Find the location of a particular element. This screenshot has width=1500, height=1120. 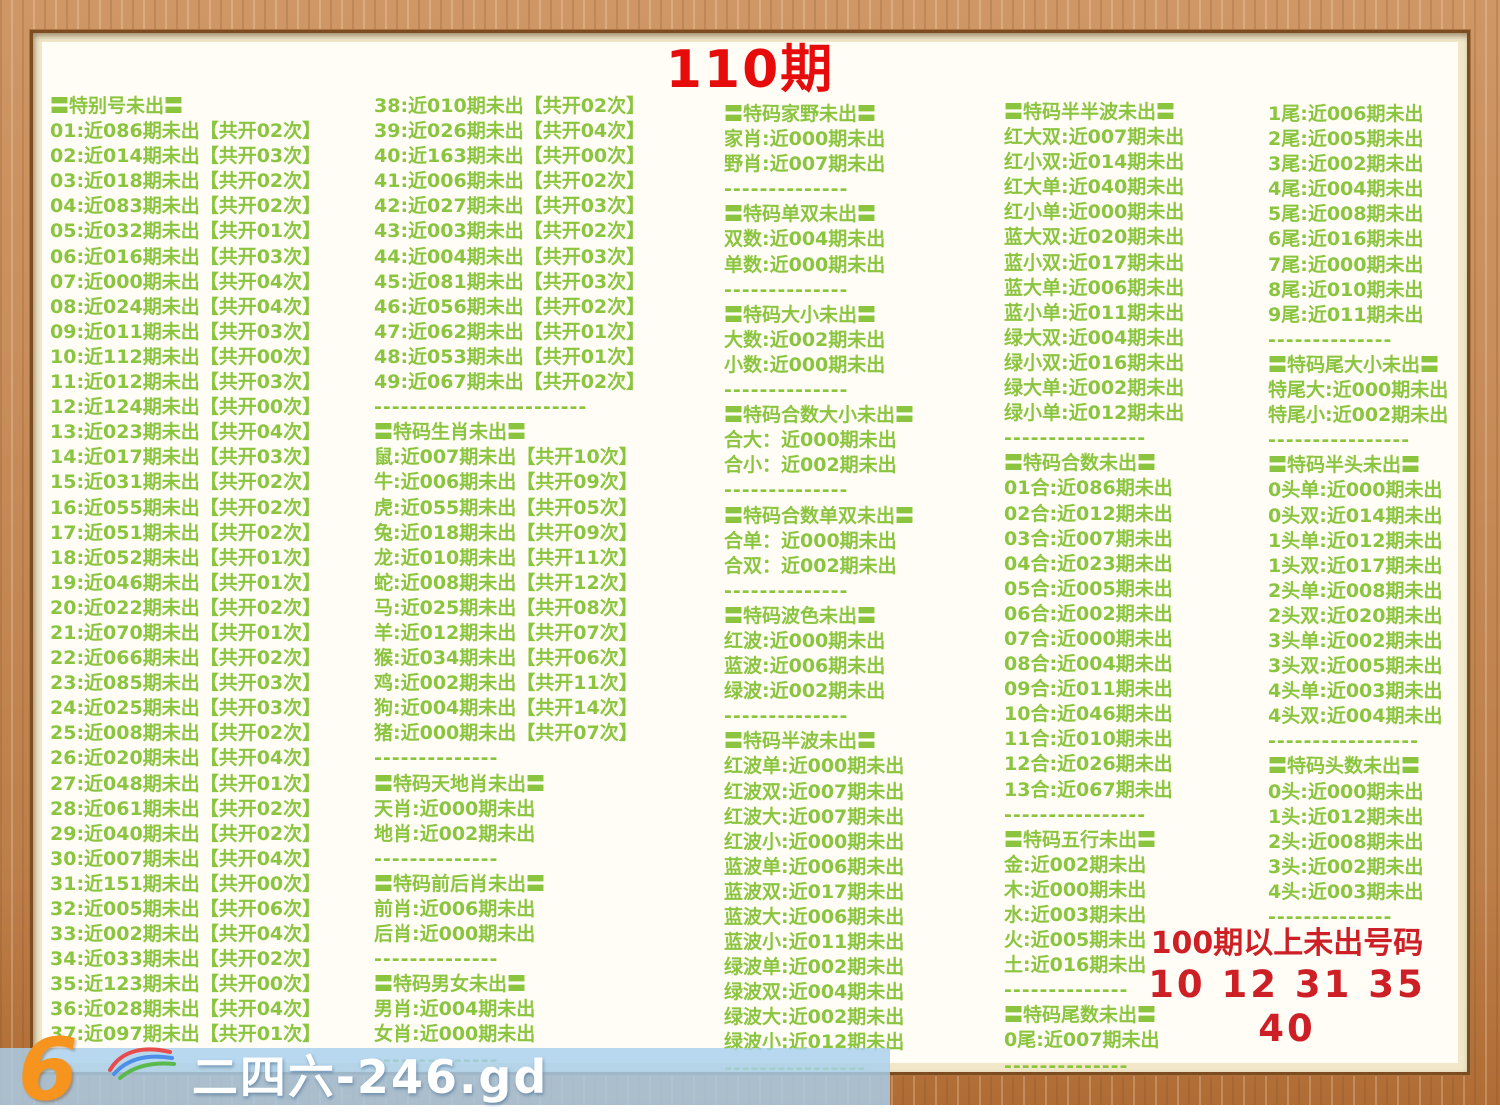

stat-line: 19:近046期未出【共开01次】 is located at coordinates (186, 582).